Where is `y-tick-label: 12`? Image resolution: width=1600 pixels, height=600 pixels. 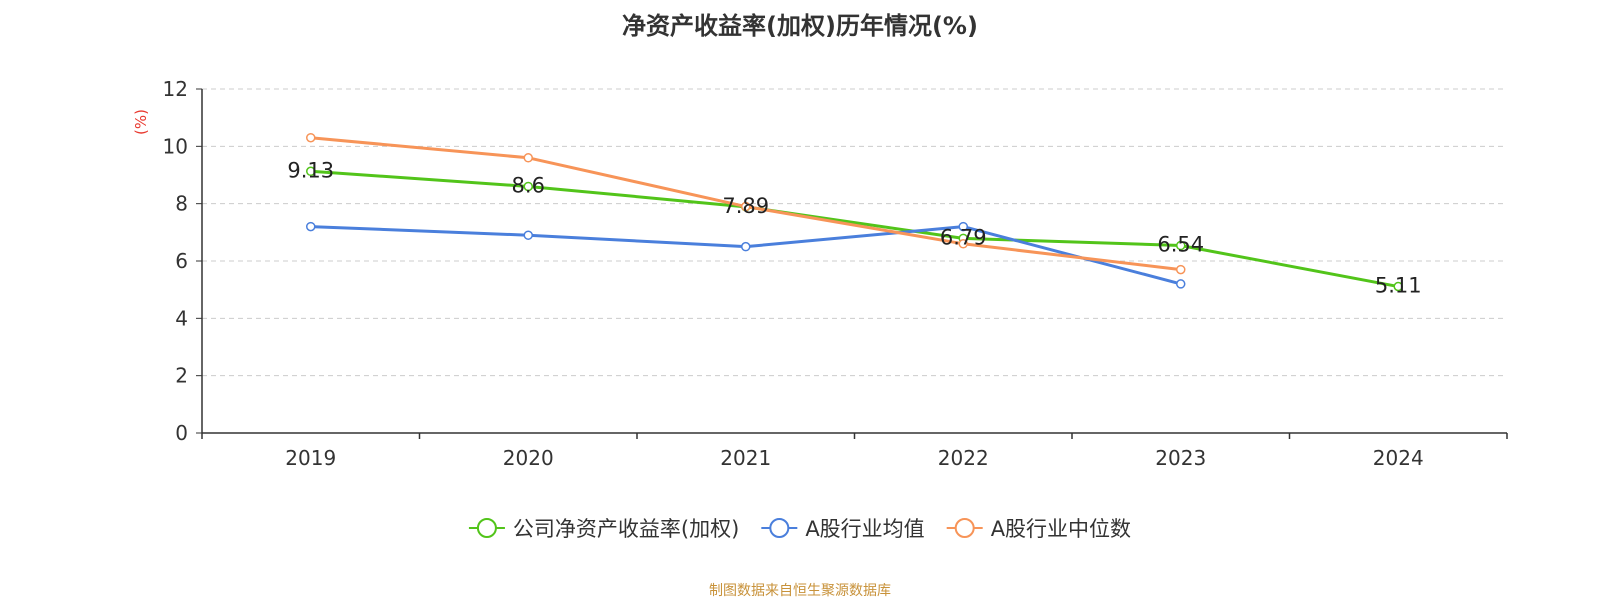
y-tick-label: 12 is located at coordinates (175, 89).